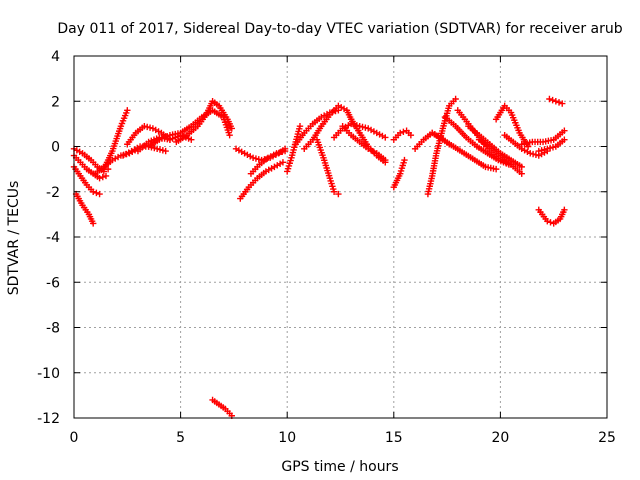  Describe the element at coordinates (48, 419) in the screenshot. I see `y-tick-label: -12` at that location.